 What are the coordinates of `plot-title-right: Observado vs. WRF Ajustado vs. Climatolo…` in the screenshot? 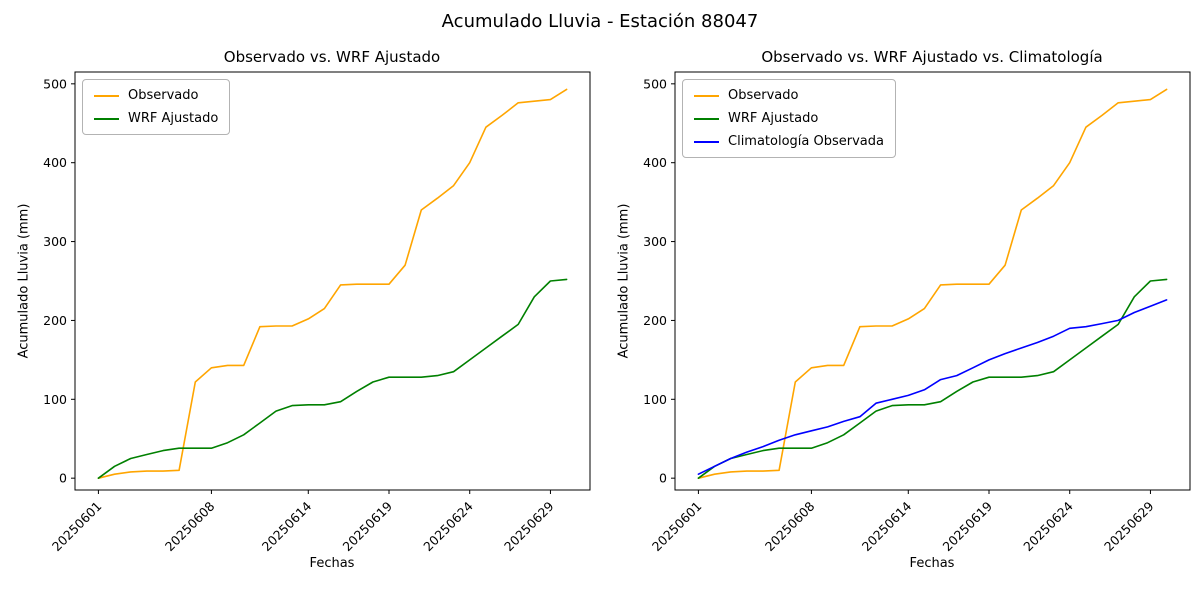 It's located at (932, 57).